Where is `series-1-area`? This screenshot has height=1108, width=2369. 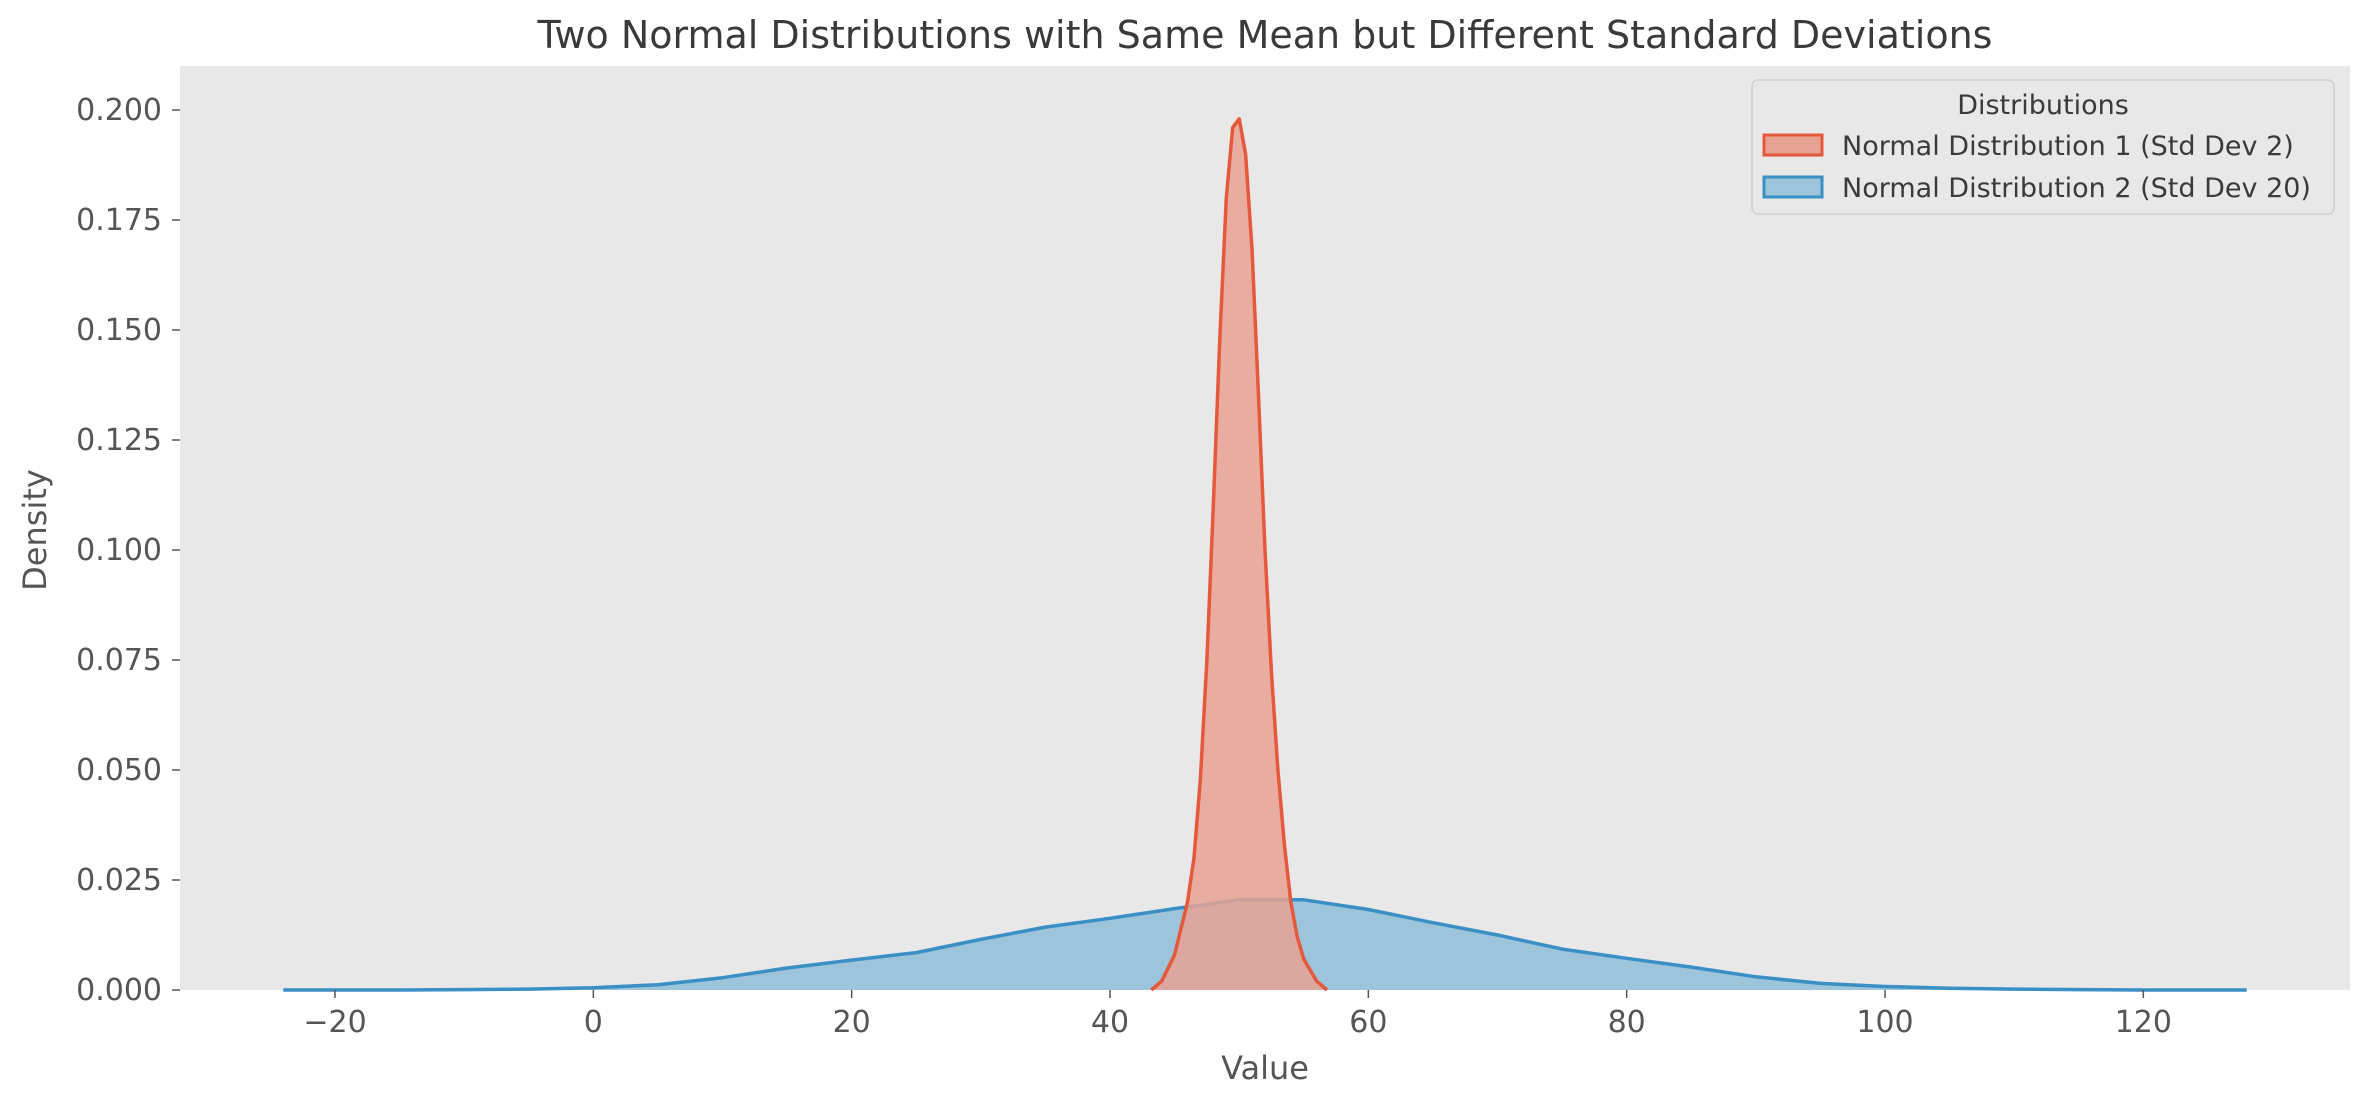 series-1-area is located at coordinates (1239, 554).